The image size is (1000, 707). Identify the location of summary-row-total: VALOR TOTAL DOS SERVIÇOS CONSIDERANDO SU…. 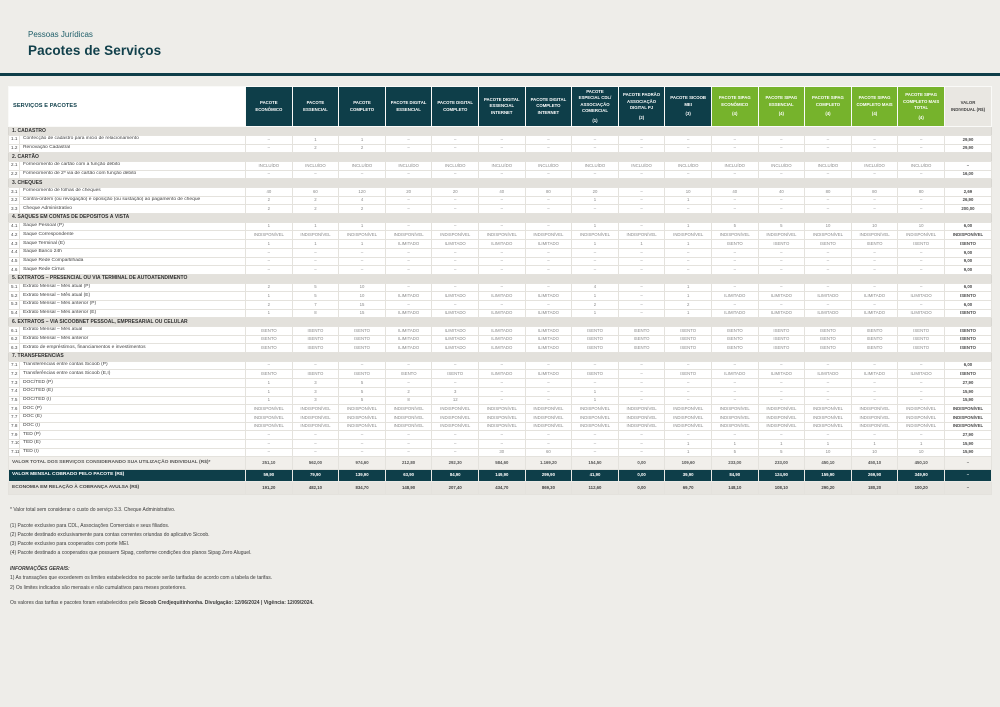
(500, 463).